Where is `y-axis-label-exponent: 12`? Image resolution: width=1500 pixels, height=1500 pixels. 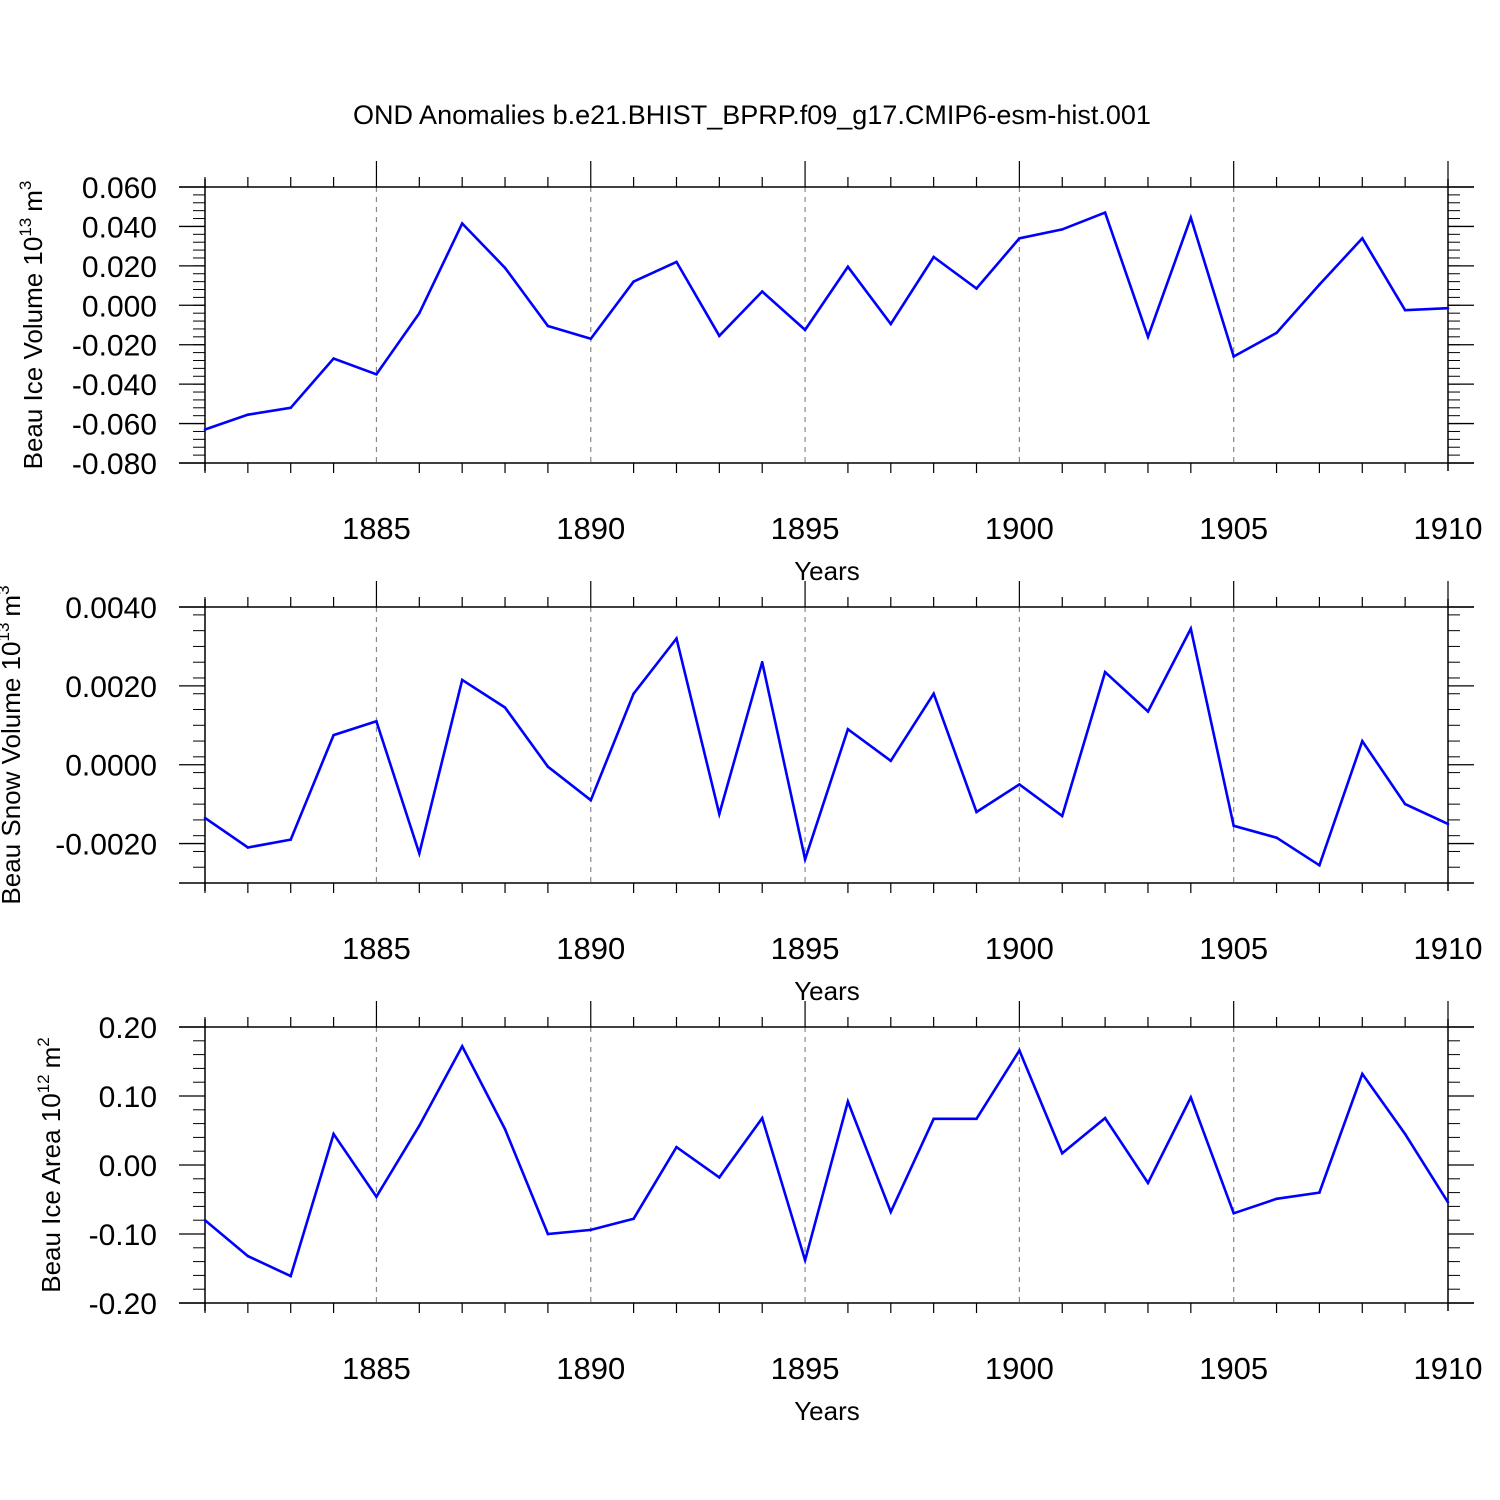
y-axis-label-exponent: 12 is located at coordinates (43, 1083).